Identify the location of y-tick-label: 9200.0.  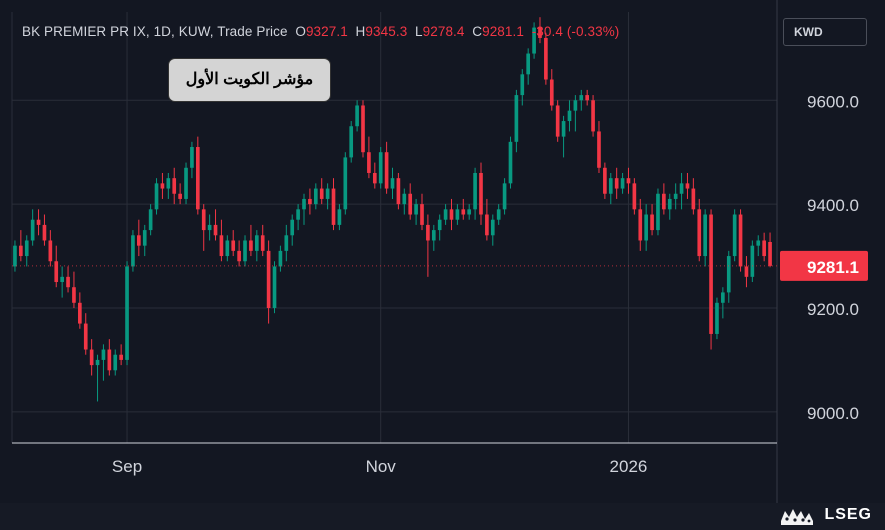
(833, 309).